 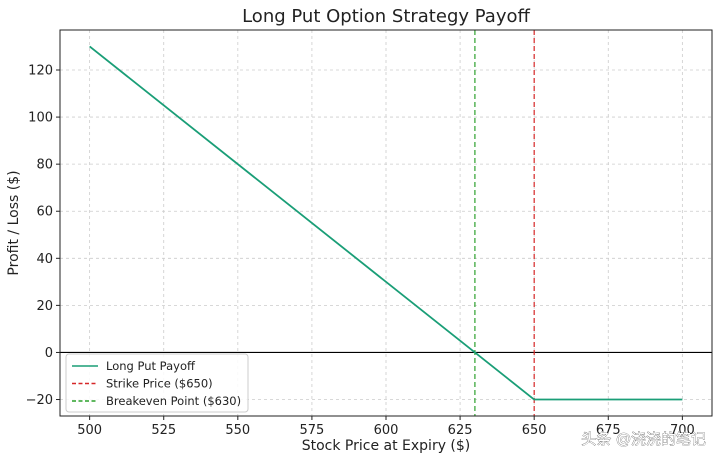 What do you see at coordinates (386, 430) in the screenshot?
I see `x-tick-label: 600` at bounding box center [386, 430].